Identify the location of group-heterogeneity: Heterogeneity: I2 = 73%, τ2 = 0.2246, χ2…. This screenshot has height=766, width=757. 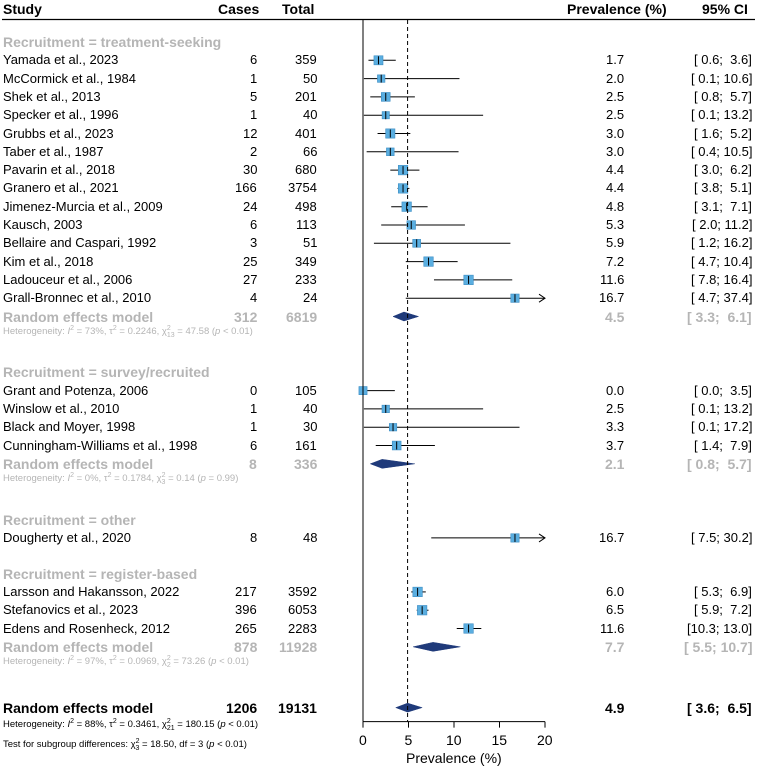
(128, 332).